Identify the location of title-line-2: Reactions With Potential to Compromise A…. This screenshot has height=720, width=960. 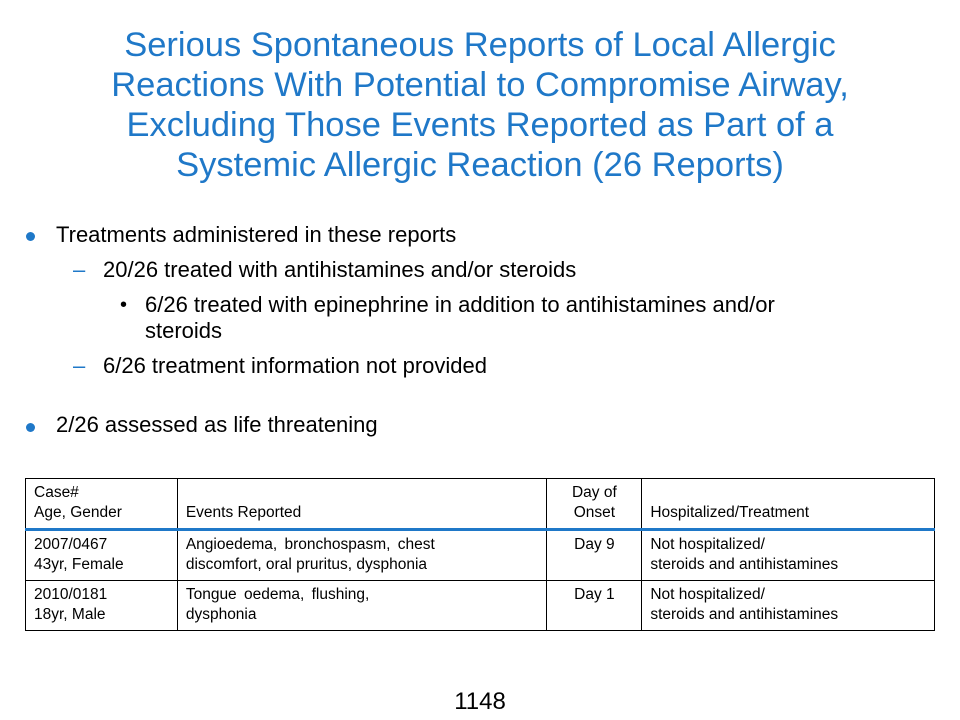
(480, 85).